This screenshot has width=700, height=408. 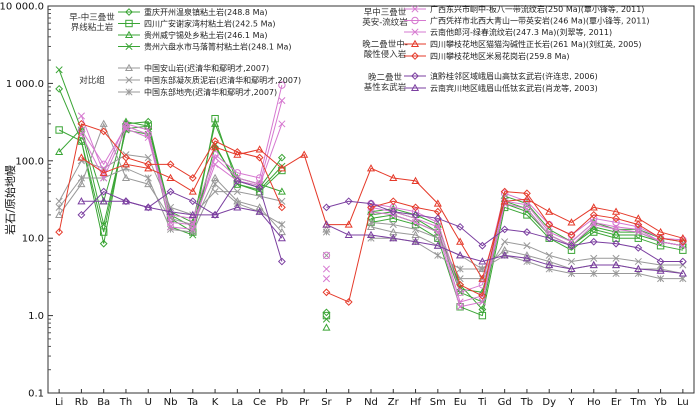 What do you see at coordinates (206, 35) in the screenshot?
I see `legend-entry: 贵州威宁锡处乡粘土岩(246.1 Ma)` at bounding box center [206, 35].